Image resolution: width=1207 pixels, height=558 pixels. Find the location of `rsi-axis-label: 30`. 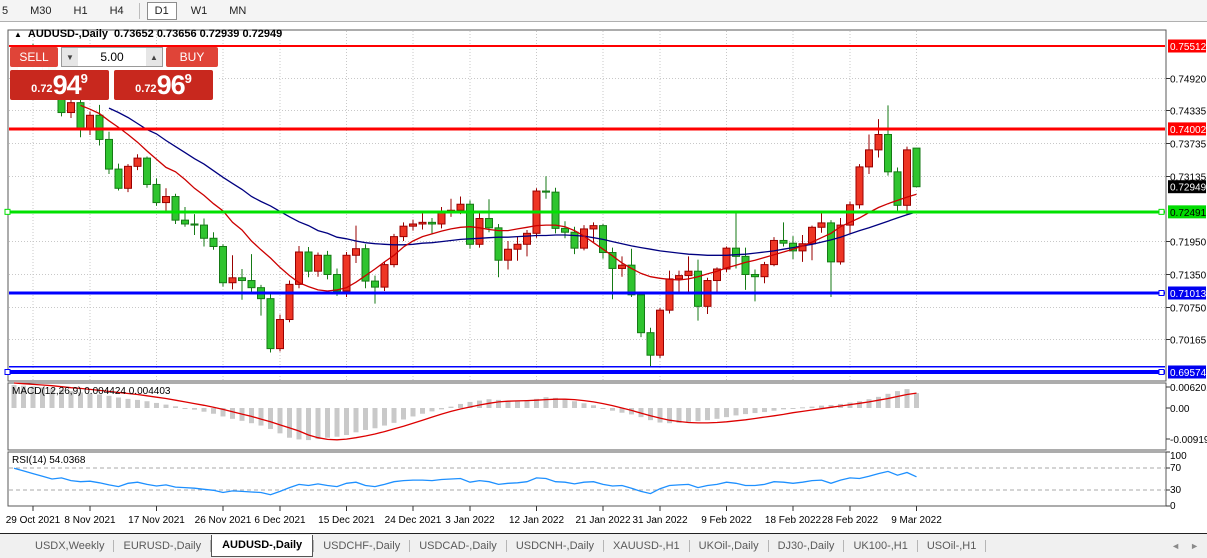

rsi-axis-label: 30 is located at coordinates (1176, 490).